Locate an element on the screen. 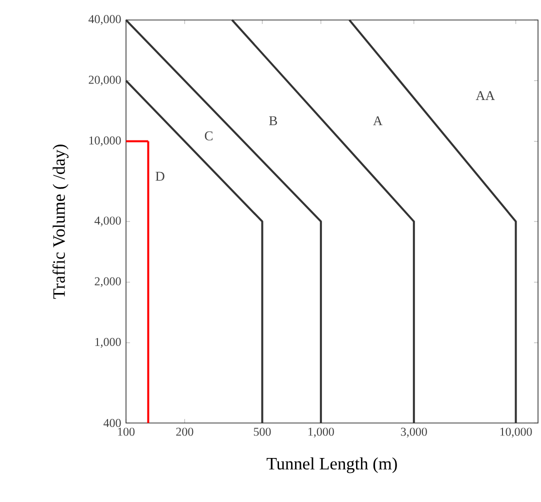 The height and width of the screenshot is (502, 541). y-tick-label: 4,000 is located at coordinates (107, 221).